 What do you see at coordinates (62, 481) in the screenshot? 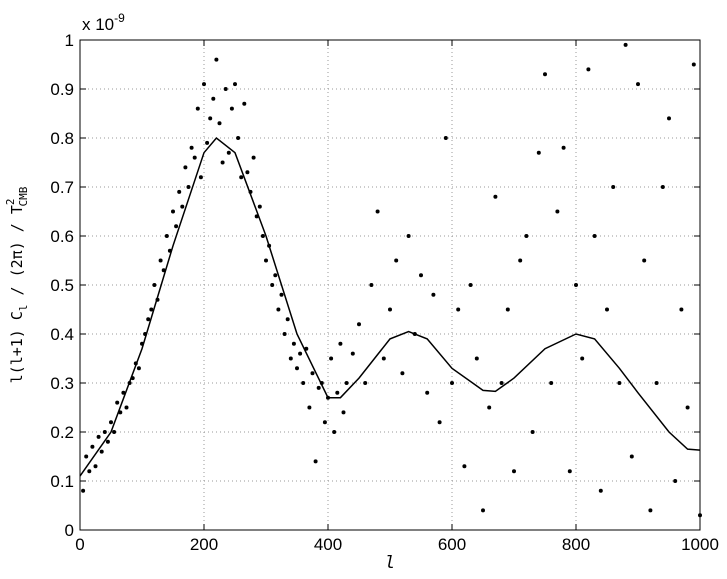
I see `y-tick-label: 0.1` at bounding box center [62, 481].